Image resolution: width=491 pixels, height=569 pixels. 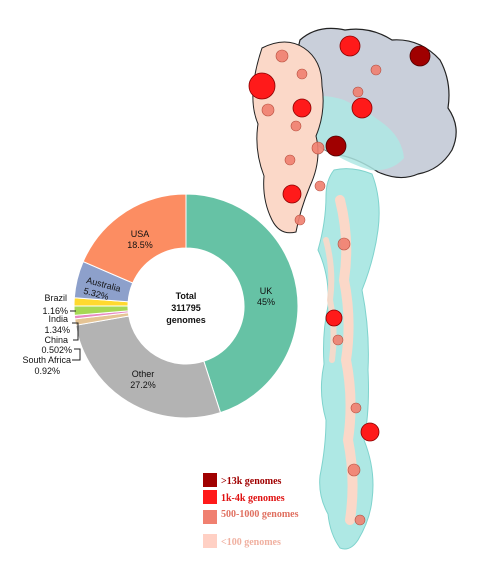 I want to click on legend-label-500-1000: 500-1000 genomes, so click(x=260, y=514).